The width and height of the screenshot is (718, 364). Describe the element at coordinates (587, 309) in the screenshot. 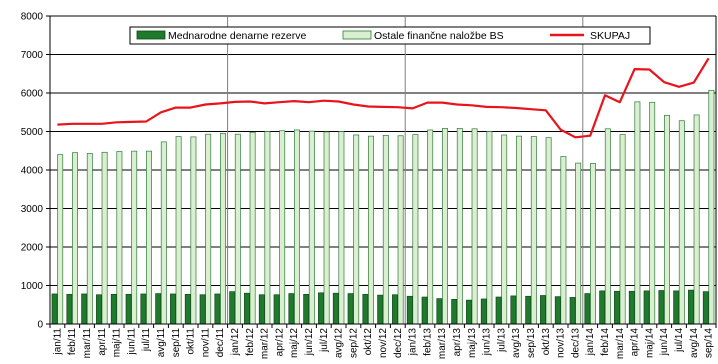

I see `bar-mednarodne-jan/14` at that location.